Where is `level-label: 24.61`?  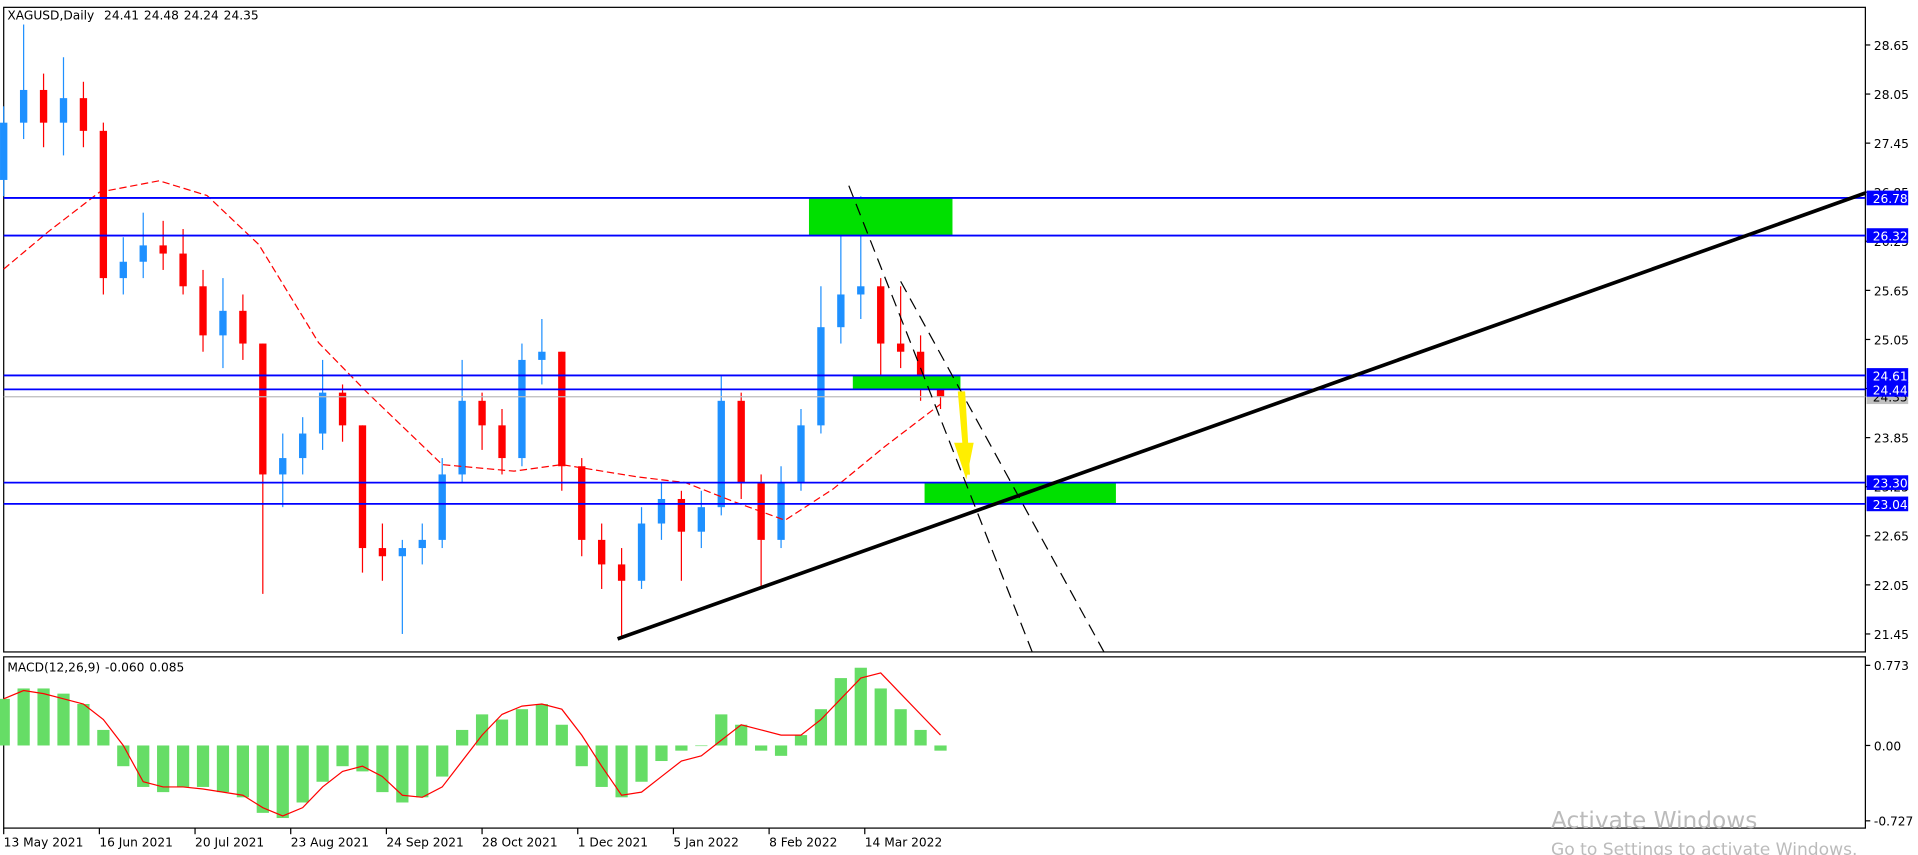 level-label: 24.61 is located at coordinates (1890, 376).